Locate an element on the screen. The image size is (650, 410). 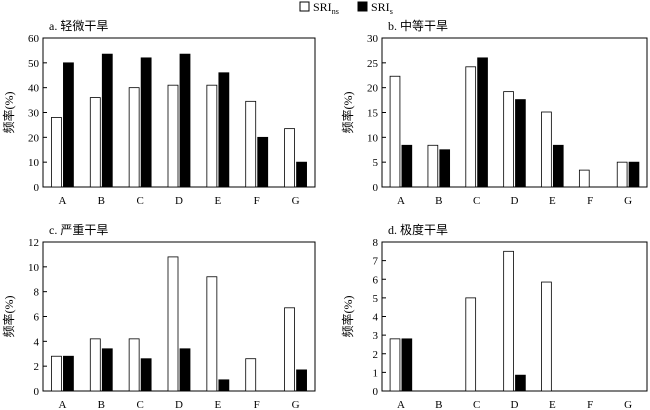
x-tick-label-c: F is located at coordinates (257, 404).